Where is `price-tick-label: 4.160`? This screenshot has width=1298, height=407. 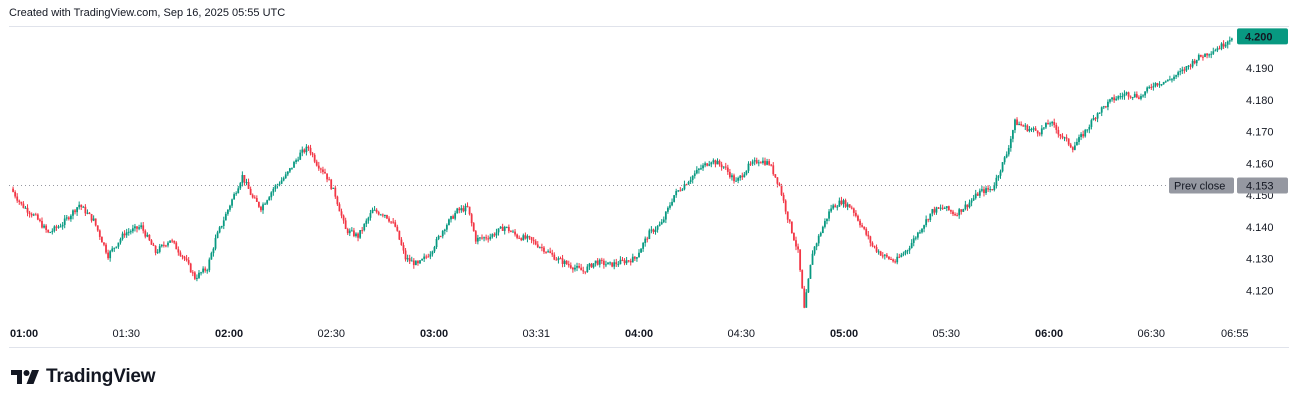 price-tick-label: 4.160 is located at coordinates (1260, 164).